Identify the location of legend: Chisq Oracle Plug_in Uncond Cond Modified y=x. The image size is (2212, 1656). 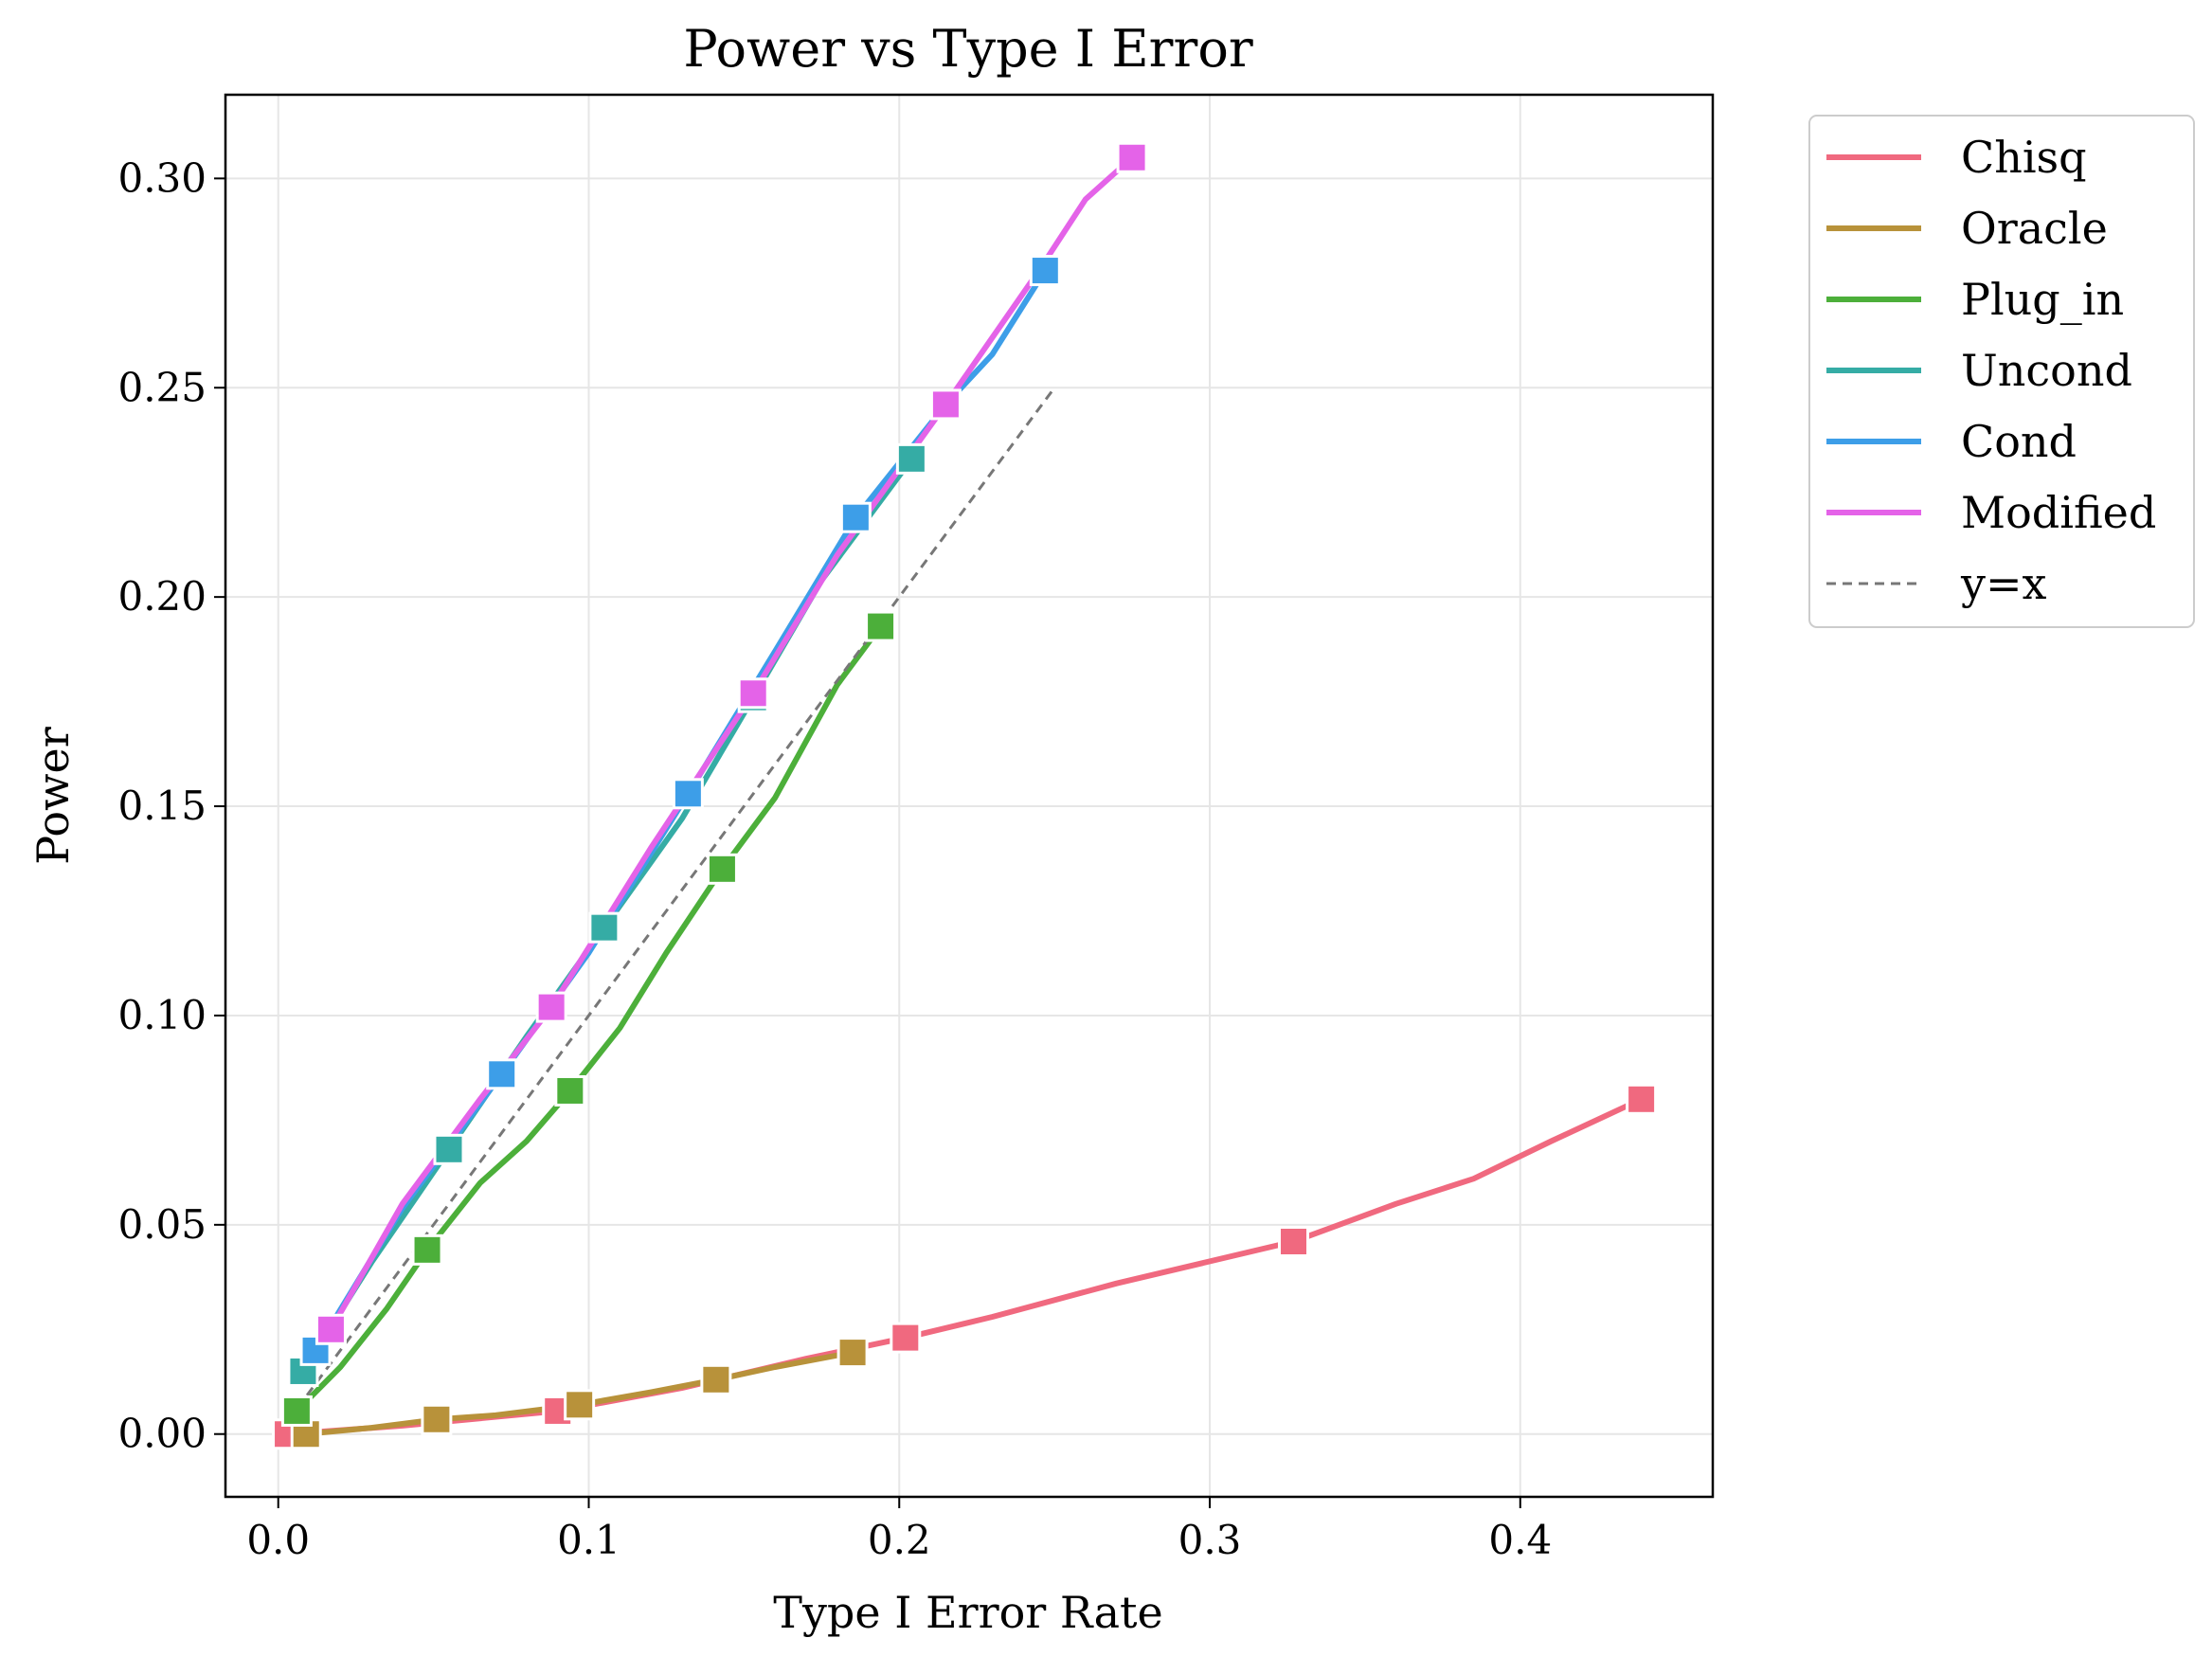
(2002, 371).